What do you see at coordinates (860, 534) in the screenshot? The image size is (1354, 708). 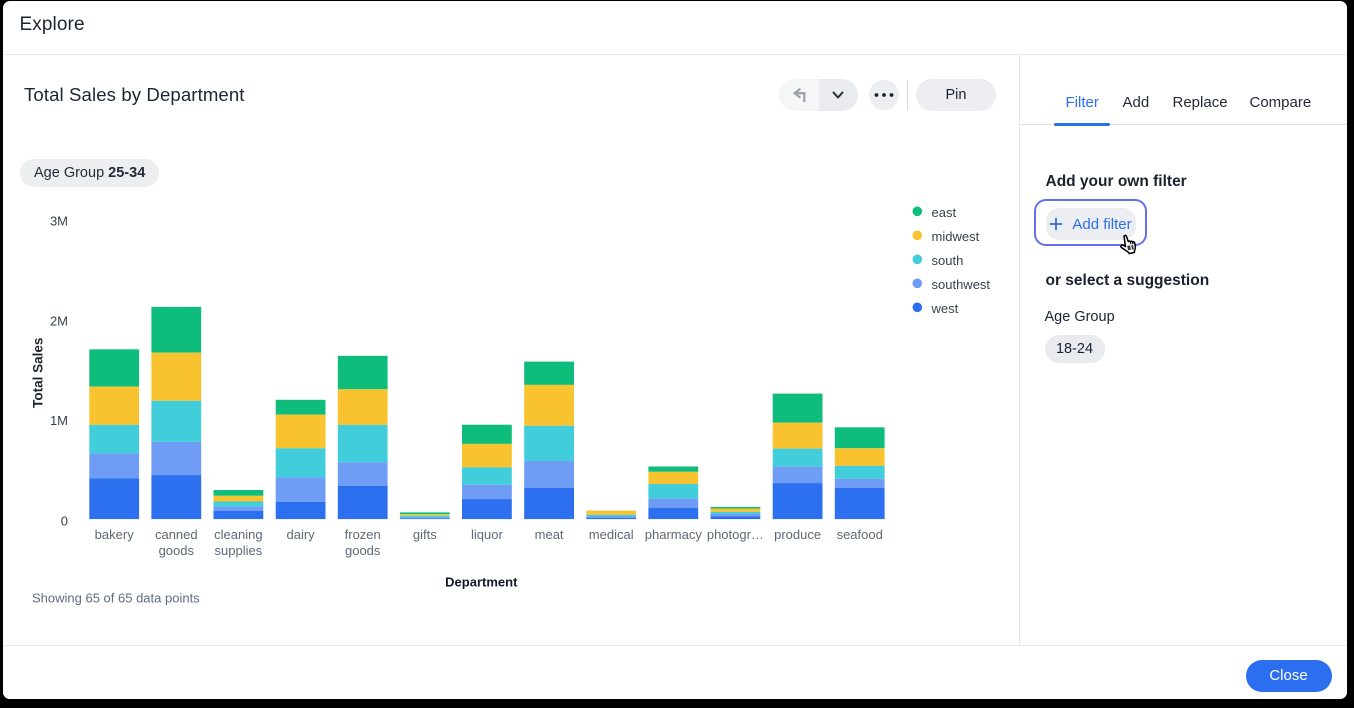 I see `svg-text: seafood` at bounding box center [860, 534].